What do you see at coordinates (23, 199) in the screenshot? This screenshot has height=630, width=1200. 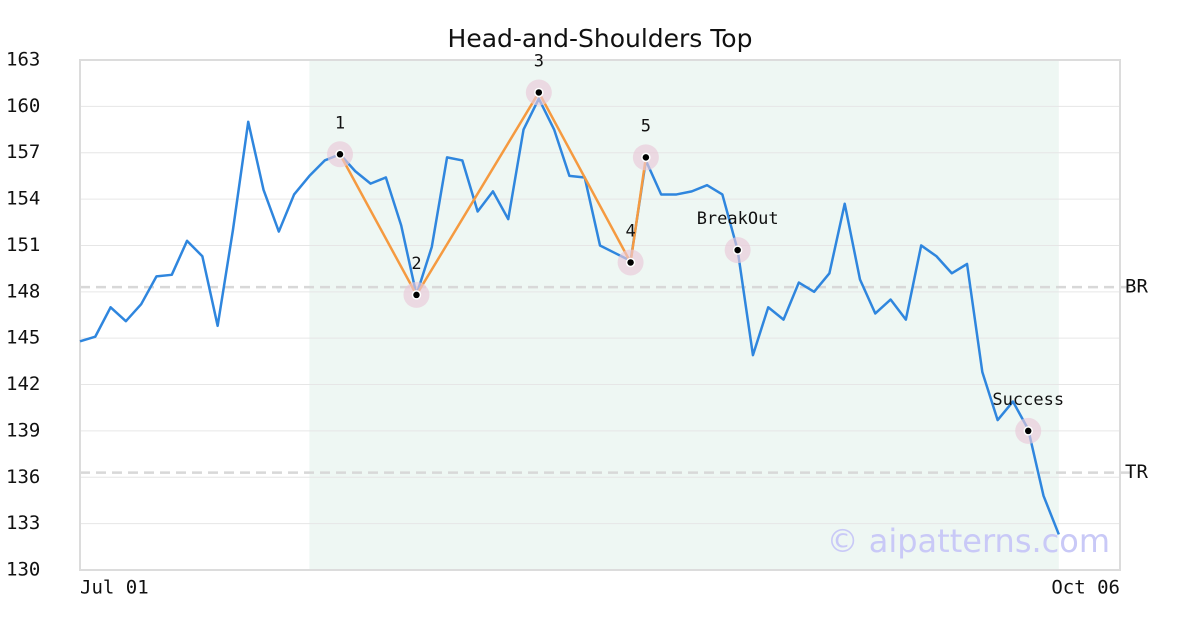 I see `y-tick-label: 154` at bounding box center [23, 199].